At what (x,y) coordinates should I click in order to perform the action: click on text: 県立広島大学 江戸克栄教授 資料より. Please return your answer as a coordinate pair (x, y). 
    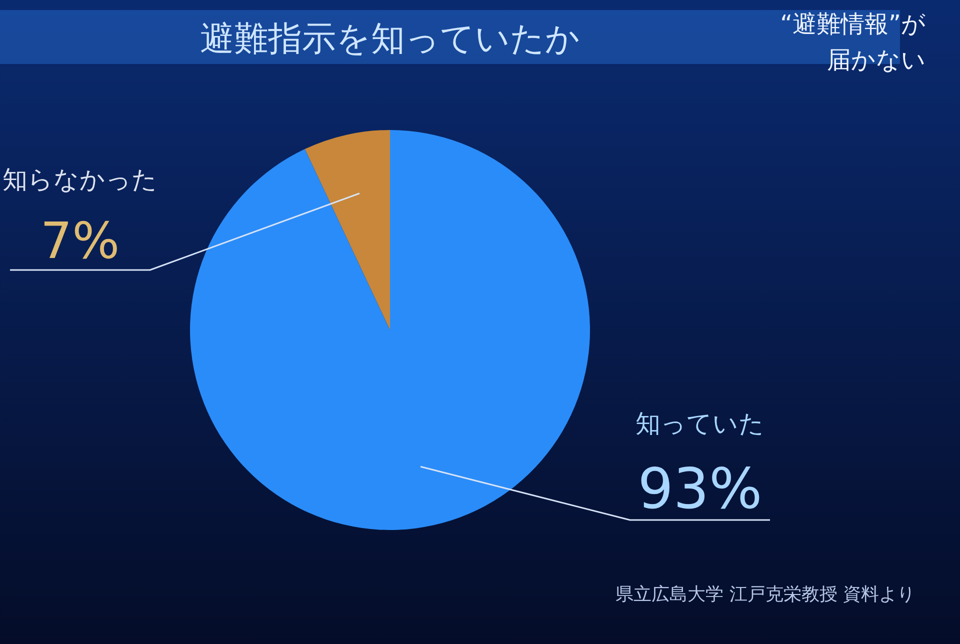
    Looking at the image, I should click on (765, 594).